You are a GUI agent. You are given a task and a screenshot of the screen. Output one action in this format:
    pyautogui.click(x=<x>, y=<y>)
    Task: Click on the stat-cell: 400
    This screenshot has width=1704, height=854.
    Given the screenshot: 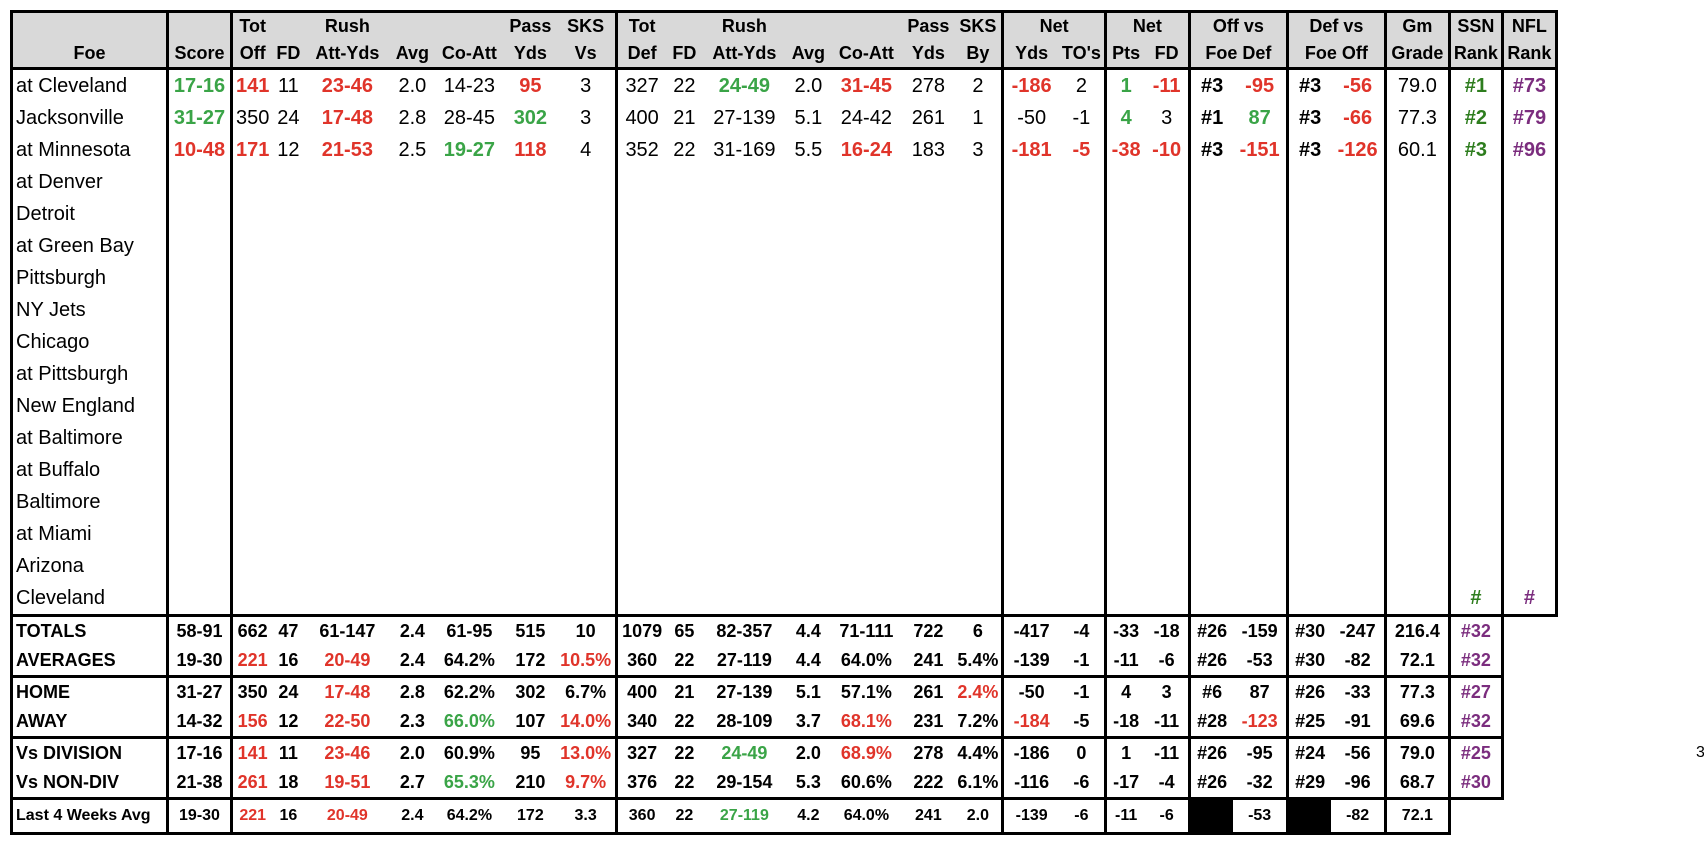 What is the action you would take?
    pyautogui.click(x=640, y=118)
    